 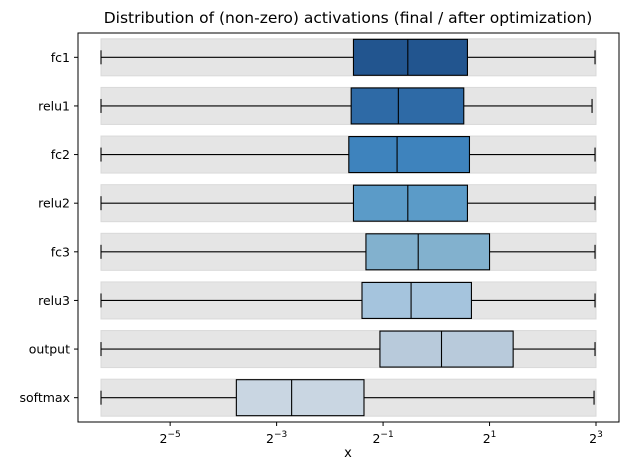 I want to click on box-relu2, so click(x=348, y=203).